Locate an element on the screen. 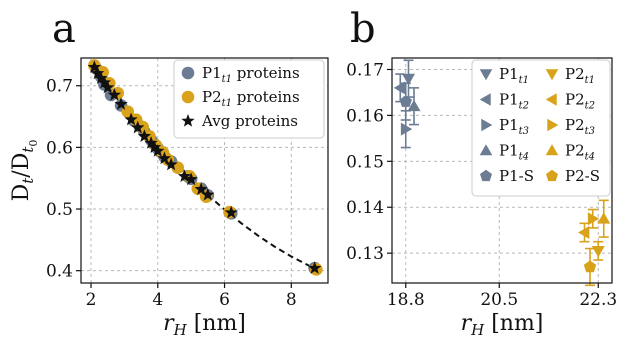 The height and width of the screenshot is (344, 630). panel-a-ytick-label-3: 0.7 is located at coordinates (59, 87).